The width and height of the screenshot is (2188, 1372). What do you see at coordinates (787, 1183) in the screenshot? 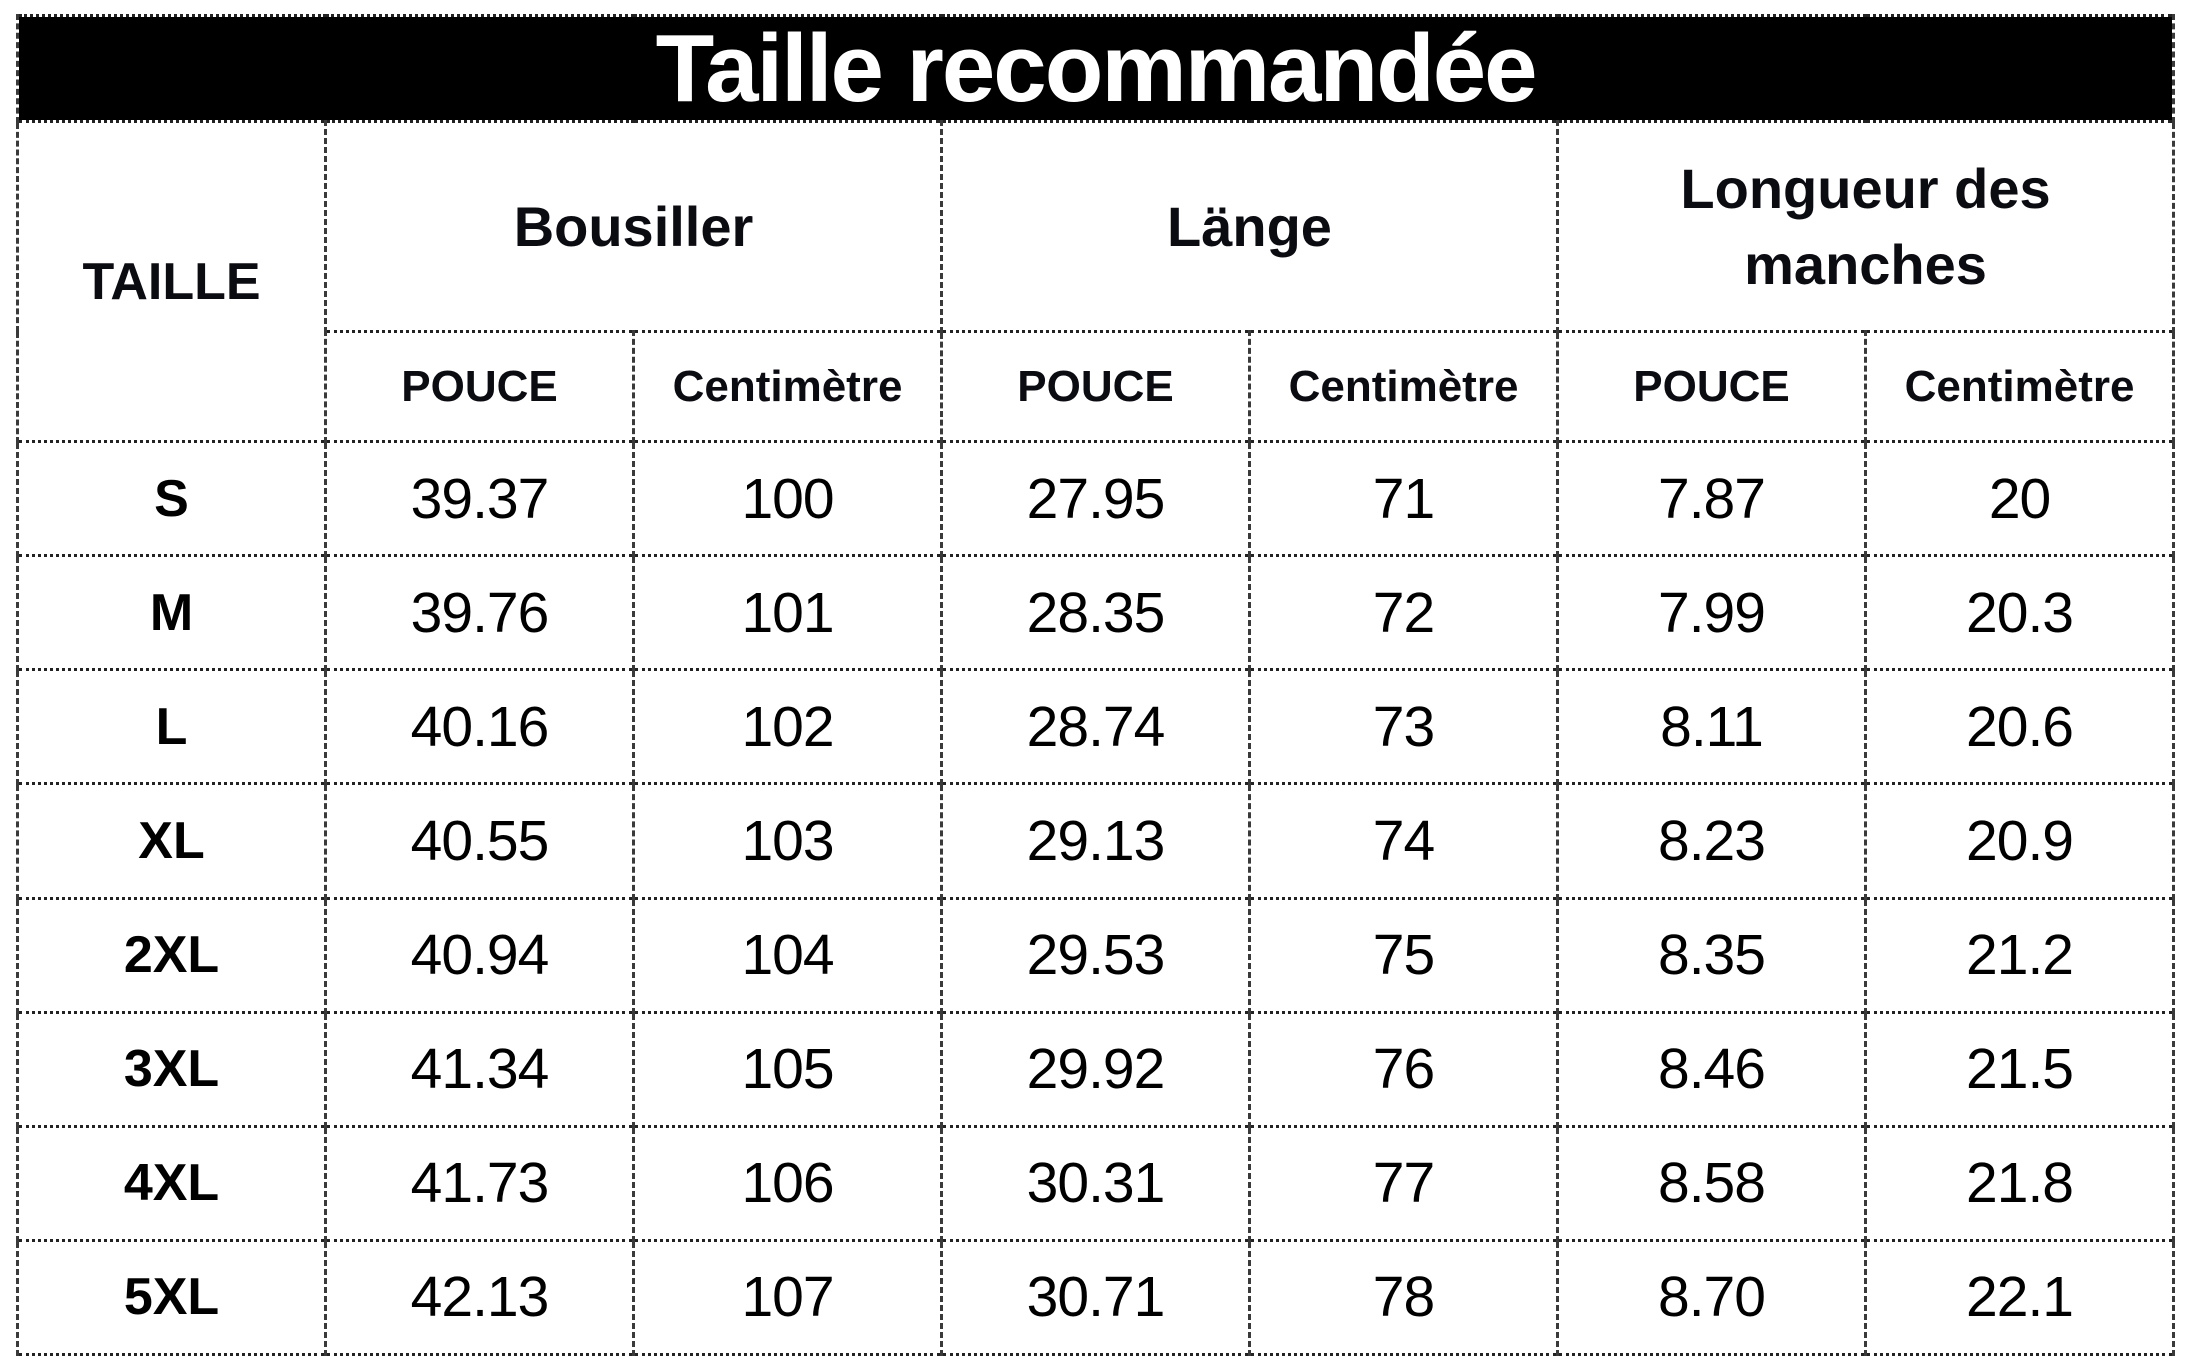
I see `value-cell: 106` at bounding box center [787, 1183].